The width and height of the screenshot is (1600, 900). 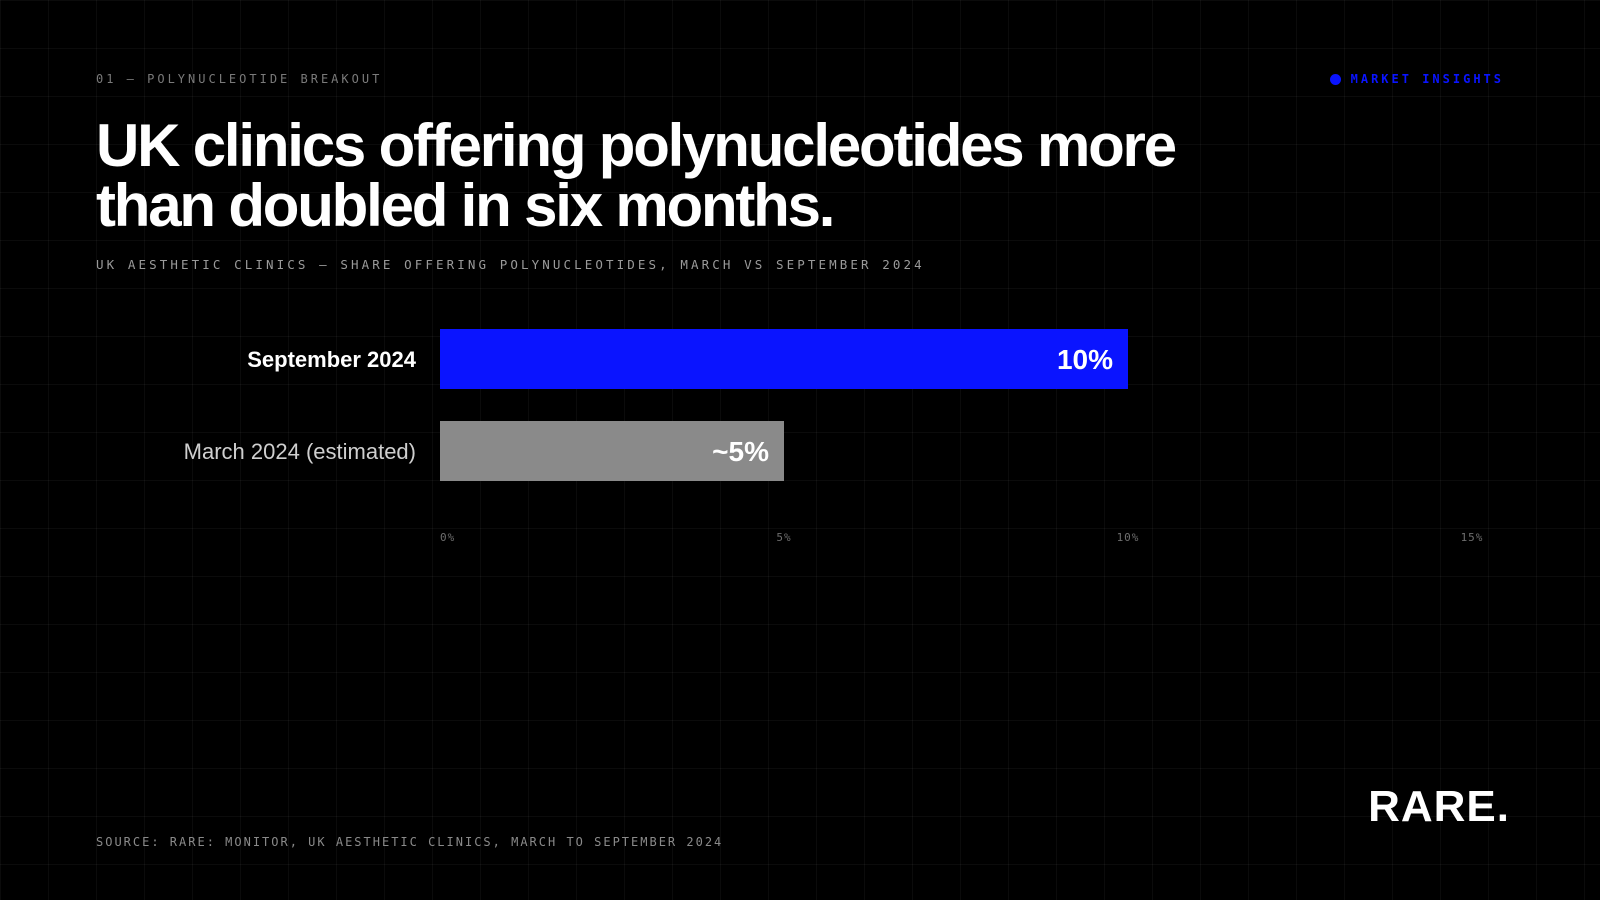 I want to click on bar-category-label: September 2024, so click(x=332, y=359).